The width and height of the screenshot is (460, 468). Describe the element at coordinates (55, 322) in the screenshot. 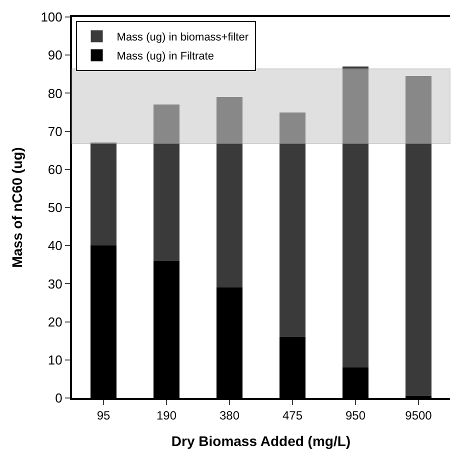

I see `y-tick-label: 20` at that location.